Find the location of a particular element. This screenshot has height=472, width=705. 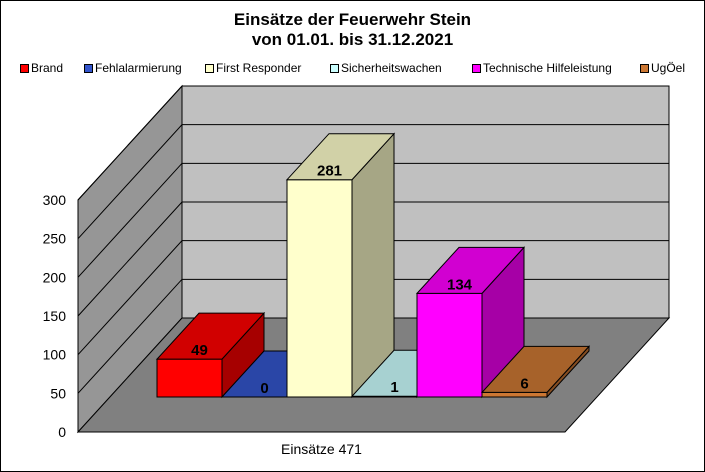

bar-top-ug-el is located at coordinates (535, 369).